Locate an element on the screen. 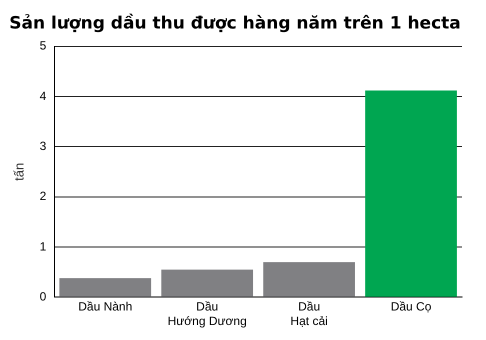  chart-title: Sản lượng dầu thu được hàng năm trên 1 hecta is located at coordinates (235, 24).